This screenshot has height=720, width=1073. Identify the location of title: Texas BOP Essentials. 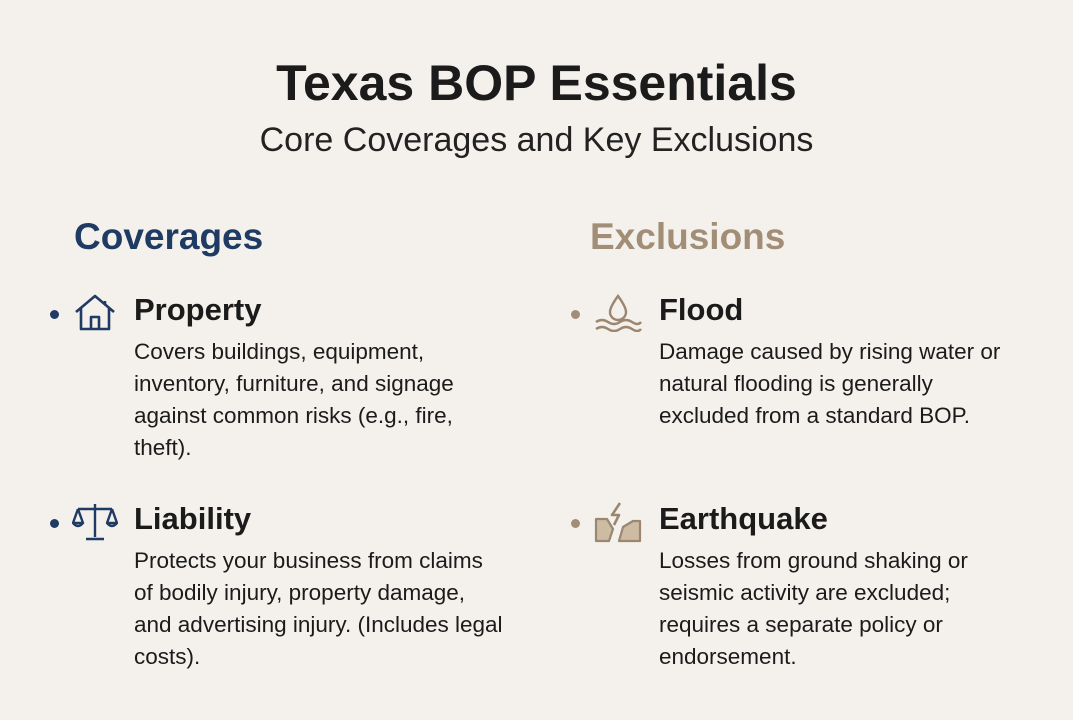
(536, 83).